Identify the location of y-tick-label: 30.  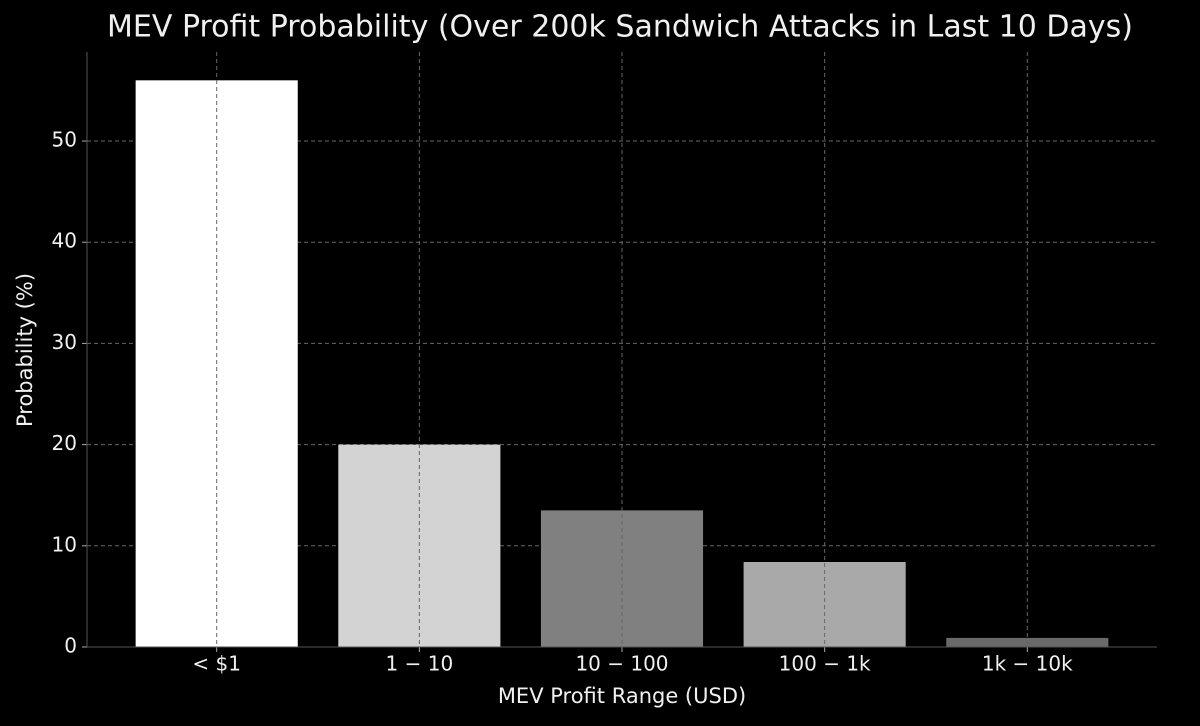
(64, 342).